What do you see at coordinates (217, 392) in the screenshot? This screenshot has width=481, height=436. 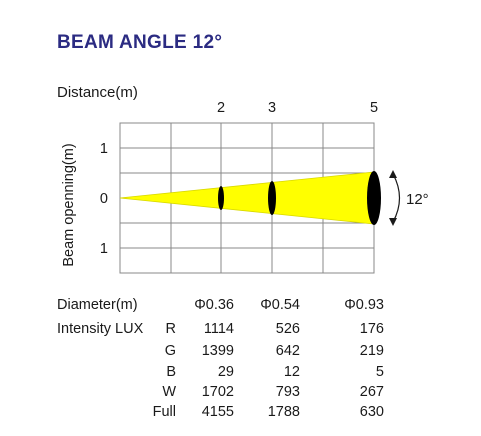 I see `table-cell: 1702` at bounding box center [217, 392].